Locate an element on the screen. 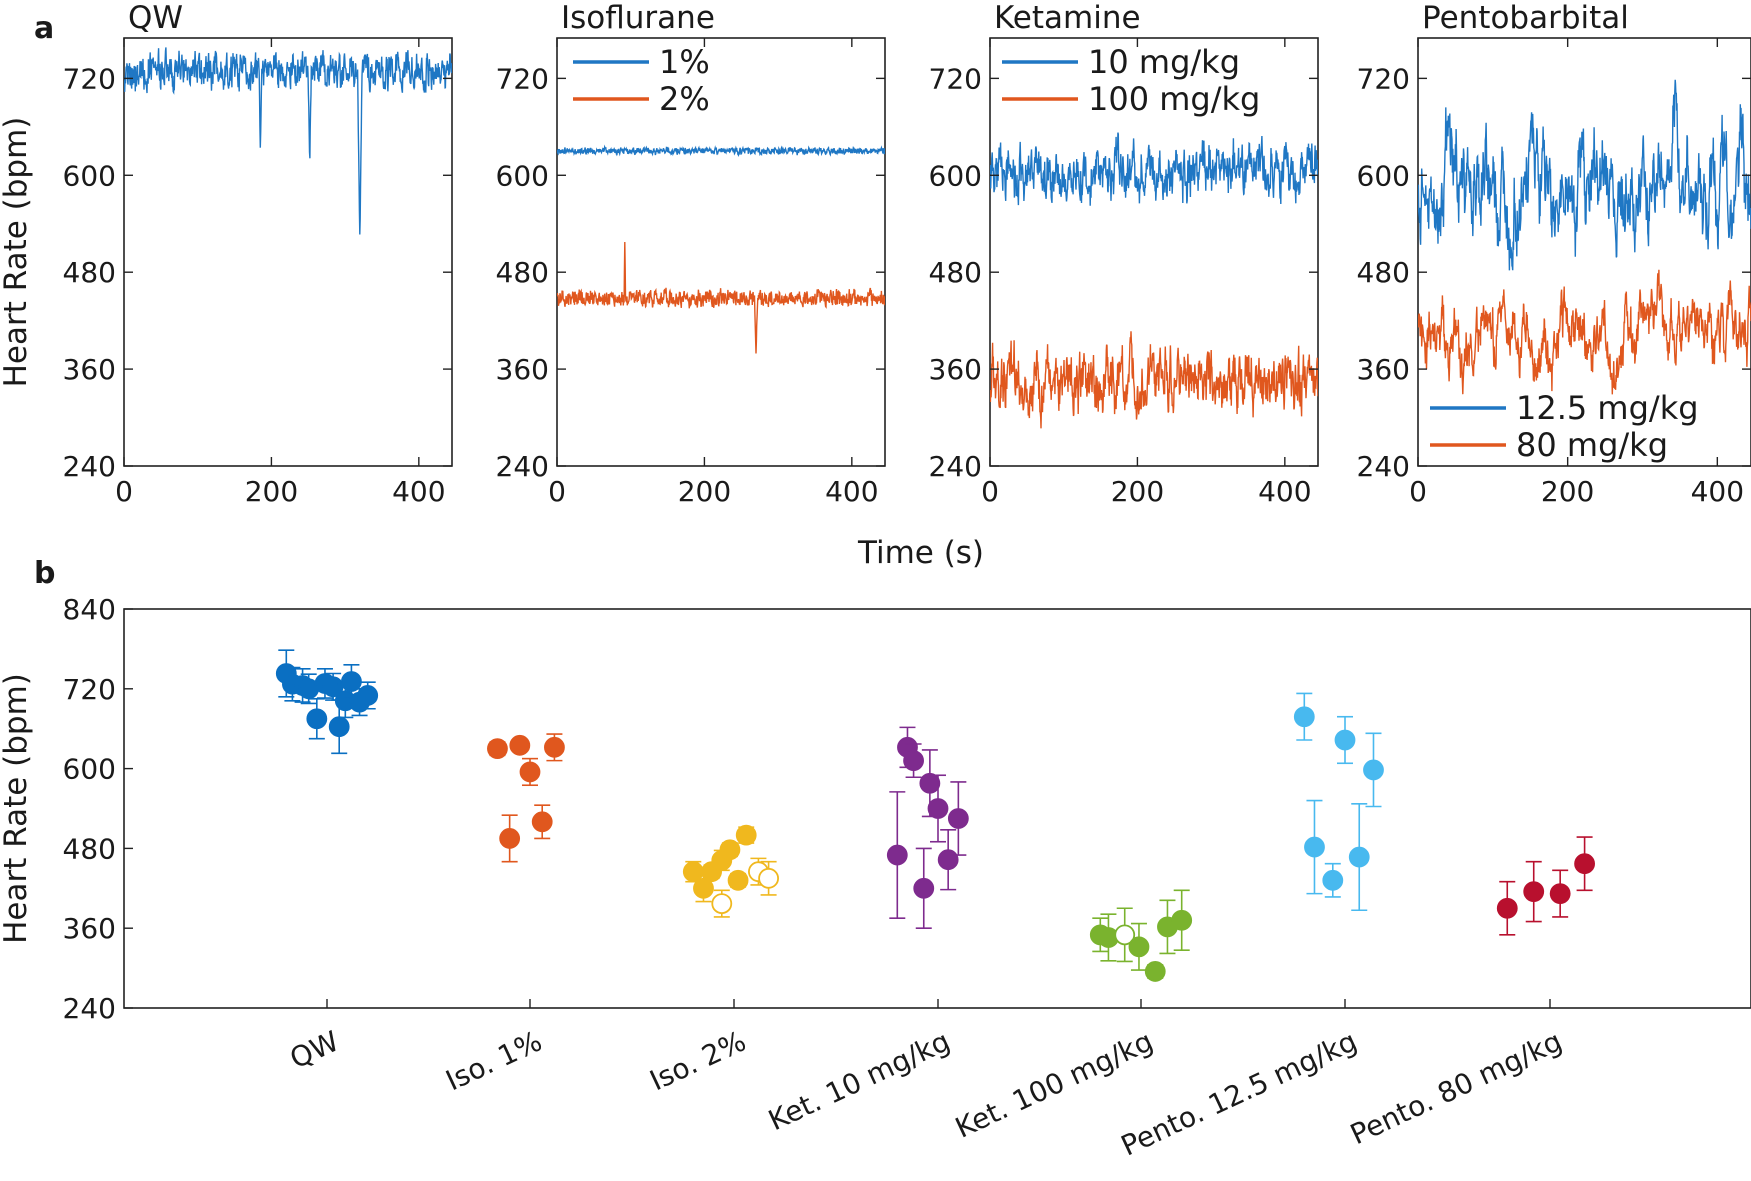  legend-label: 1% is located at coordinates (684, 62).